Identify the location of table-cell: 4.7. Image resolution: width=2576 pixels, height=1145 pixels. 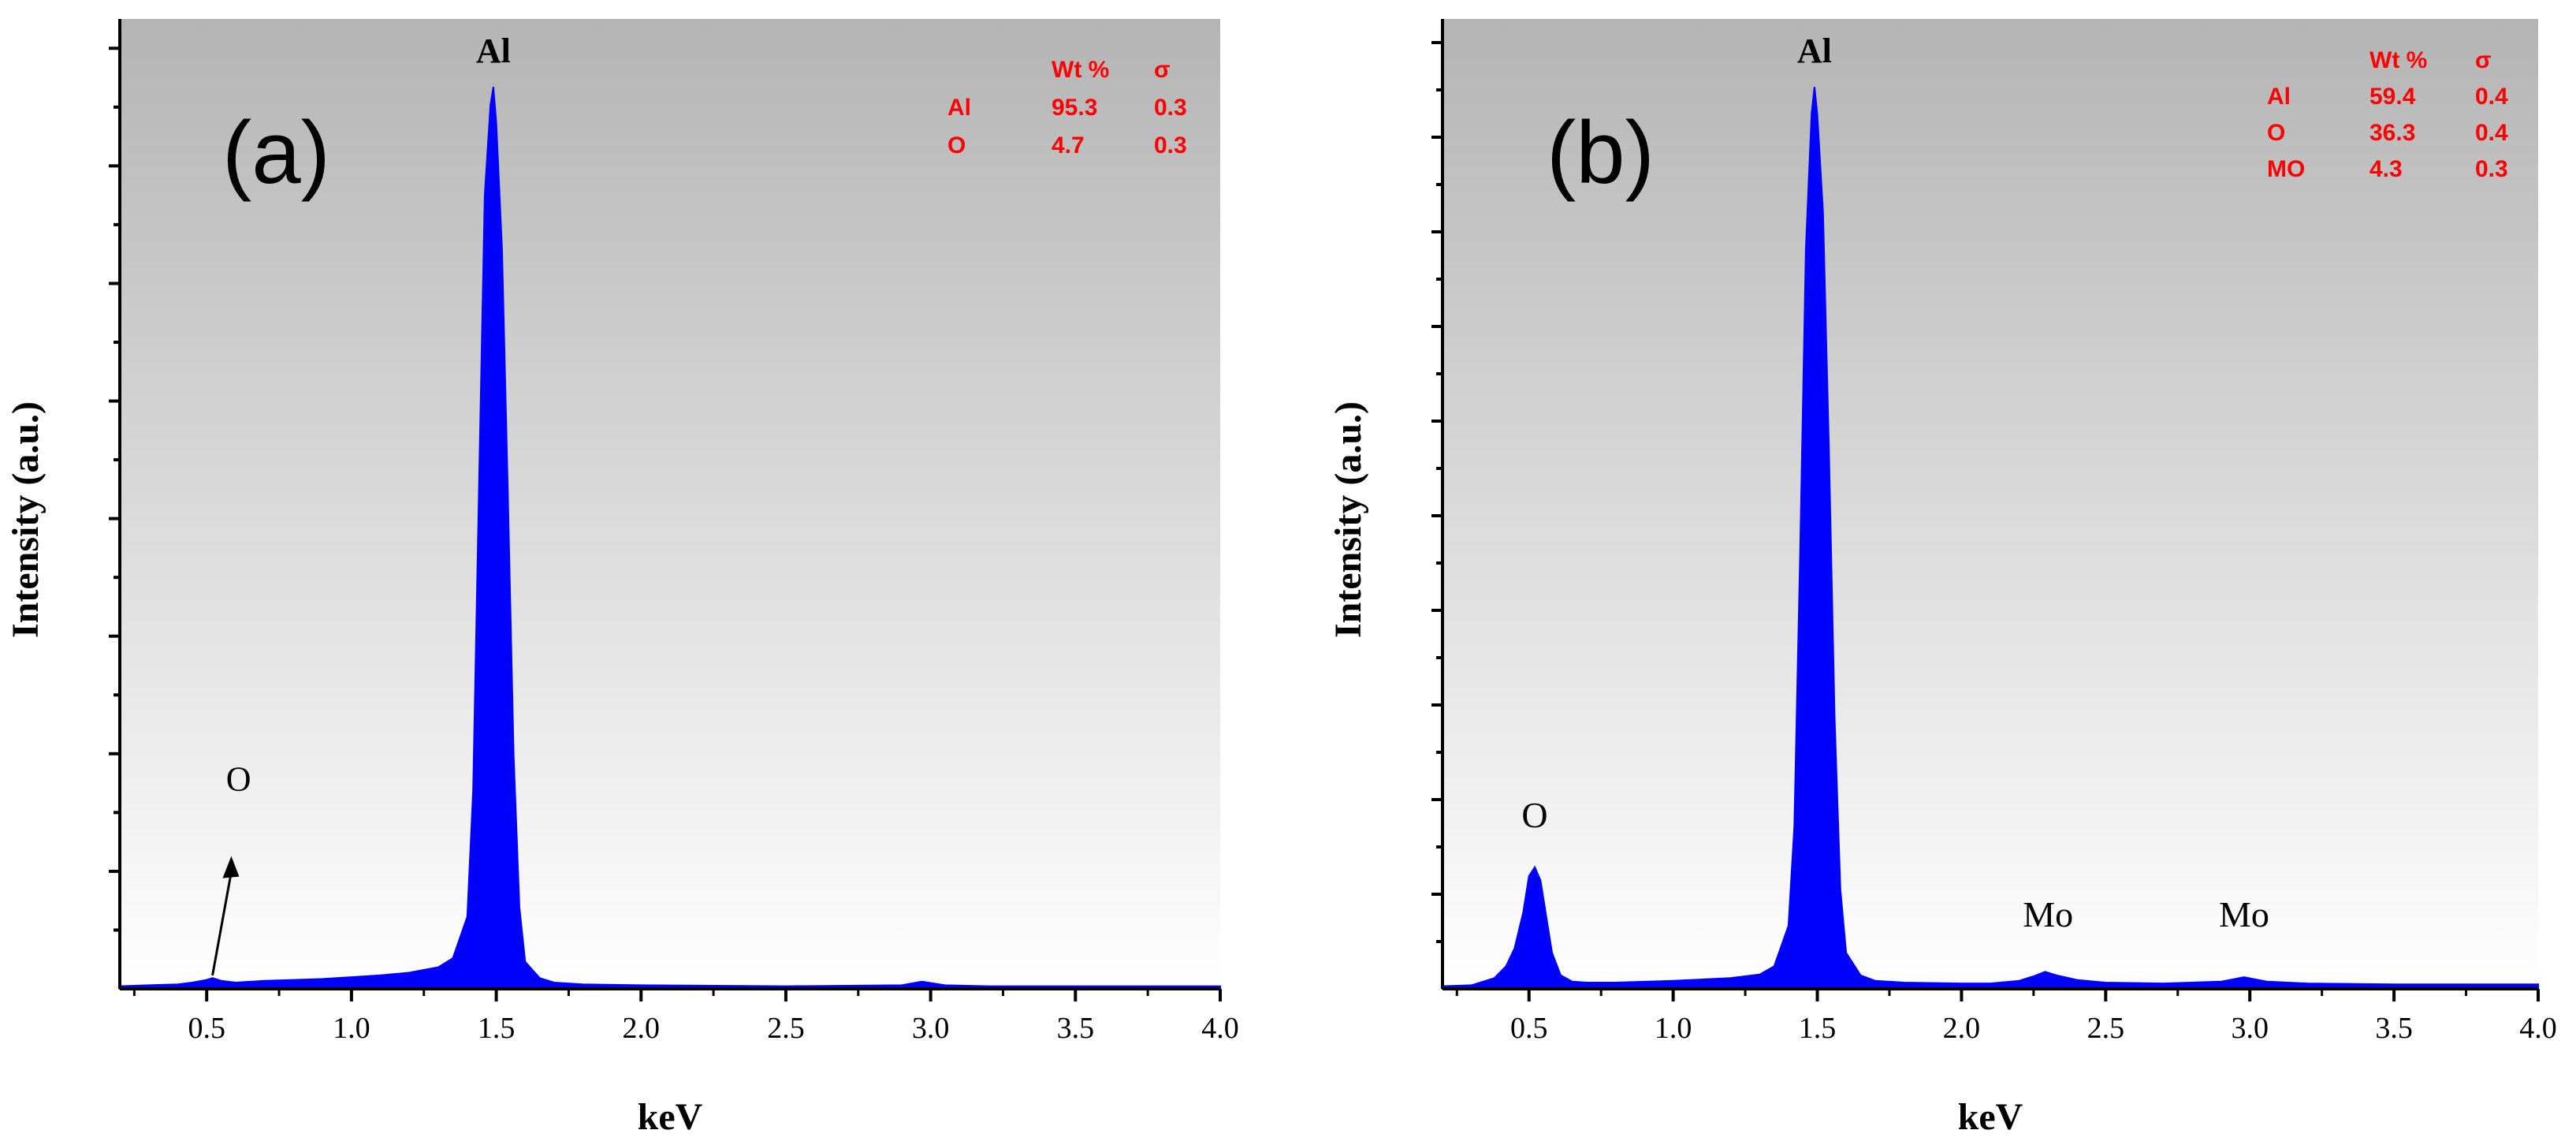
(1068, 145).